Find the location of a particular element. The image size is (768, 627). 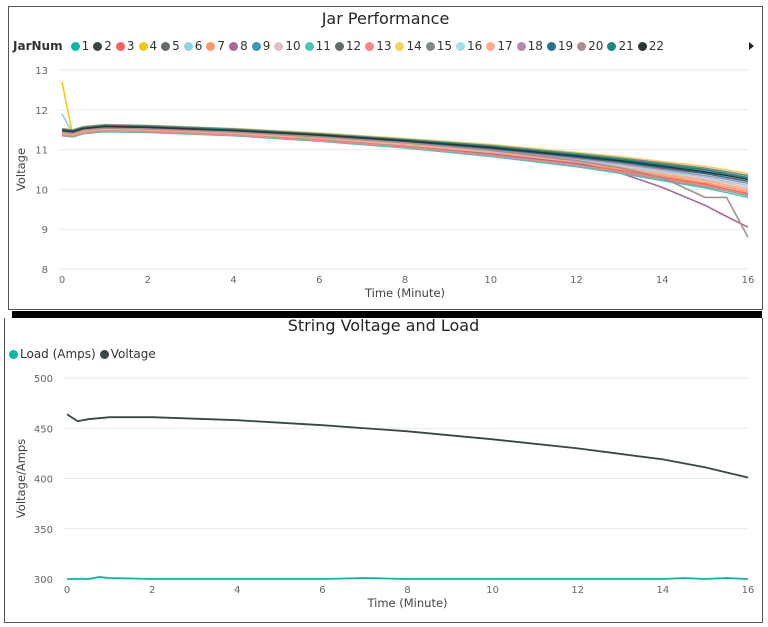

x-tick-label: 10 is located at coordinates (490, 280).